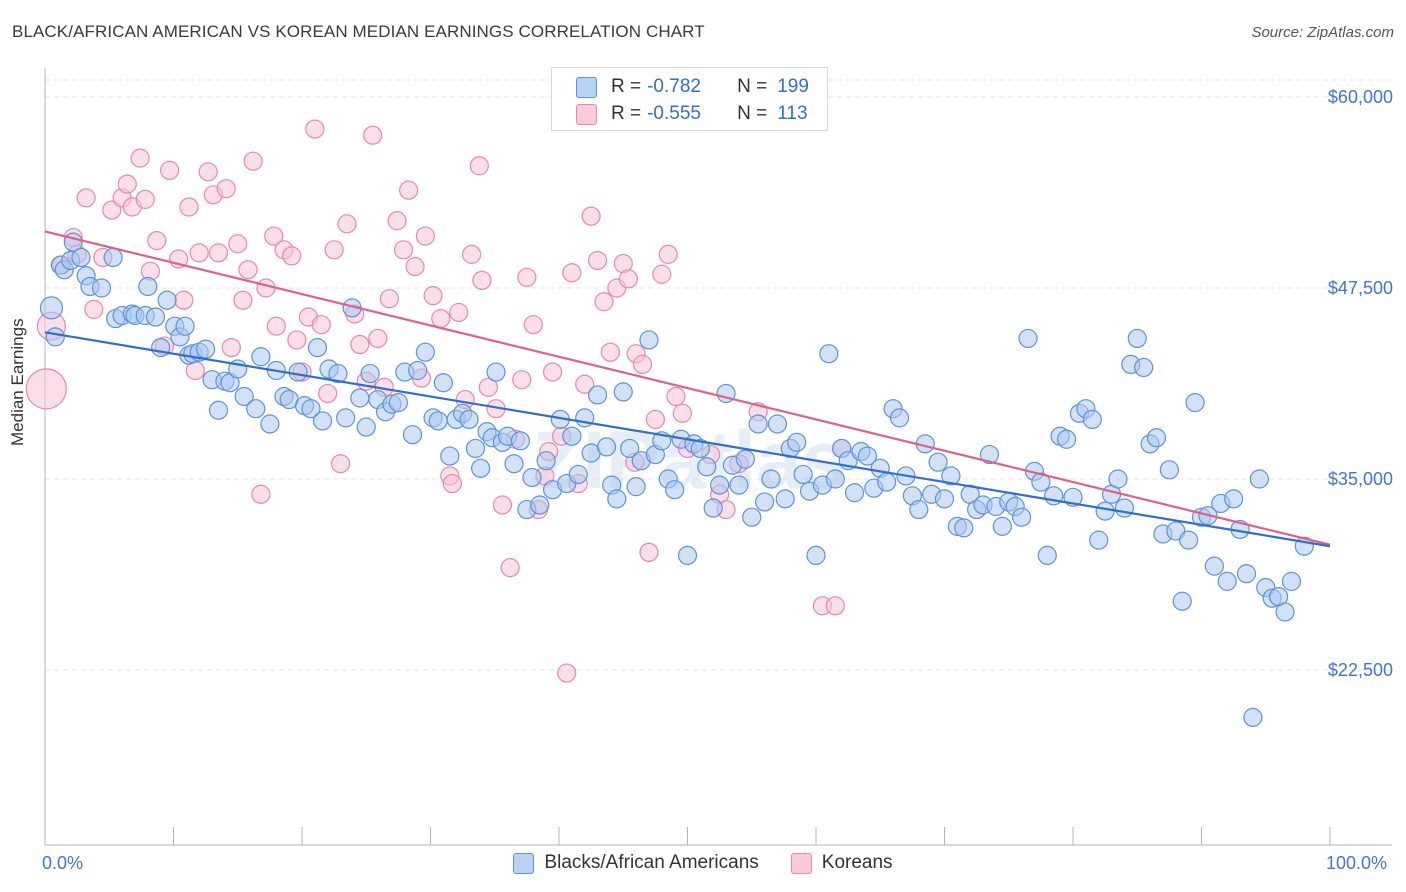  I want to click on y-tick-60000: $60,000, so click(1360, 97).